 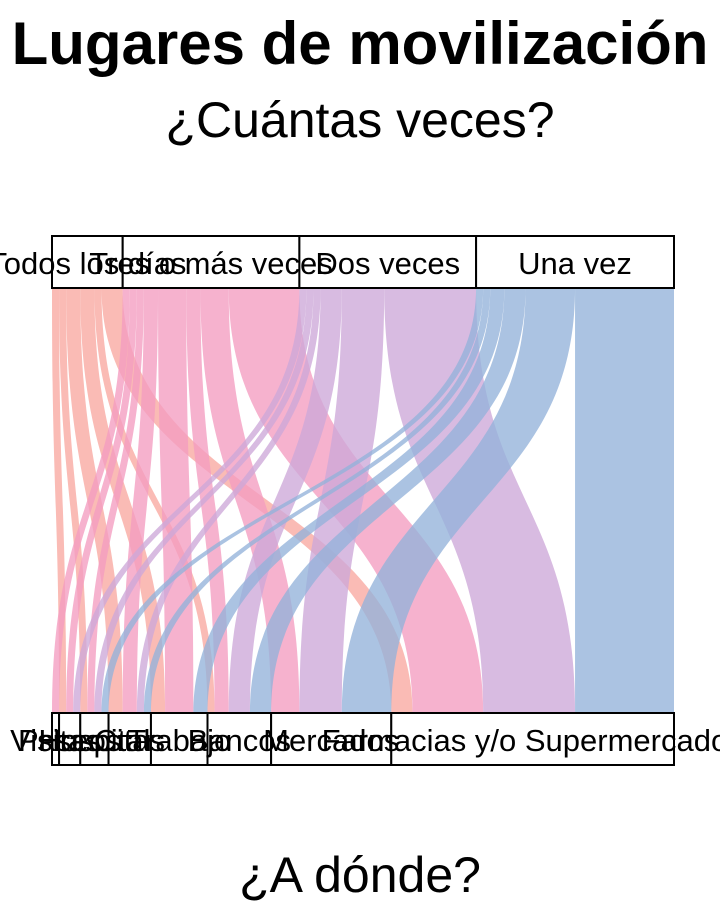 I want to click on bottom-stratum-label: Trabajo, so click(x=179, y=740).